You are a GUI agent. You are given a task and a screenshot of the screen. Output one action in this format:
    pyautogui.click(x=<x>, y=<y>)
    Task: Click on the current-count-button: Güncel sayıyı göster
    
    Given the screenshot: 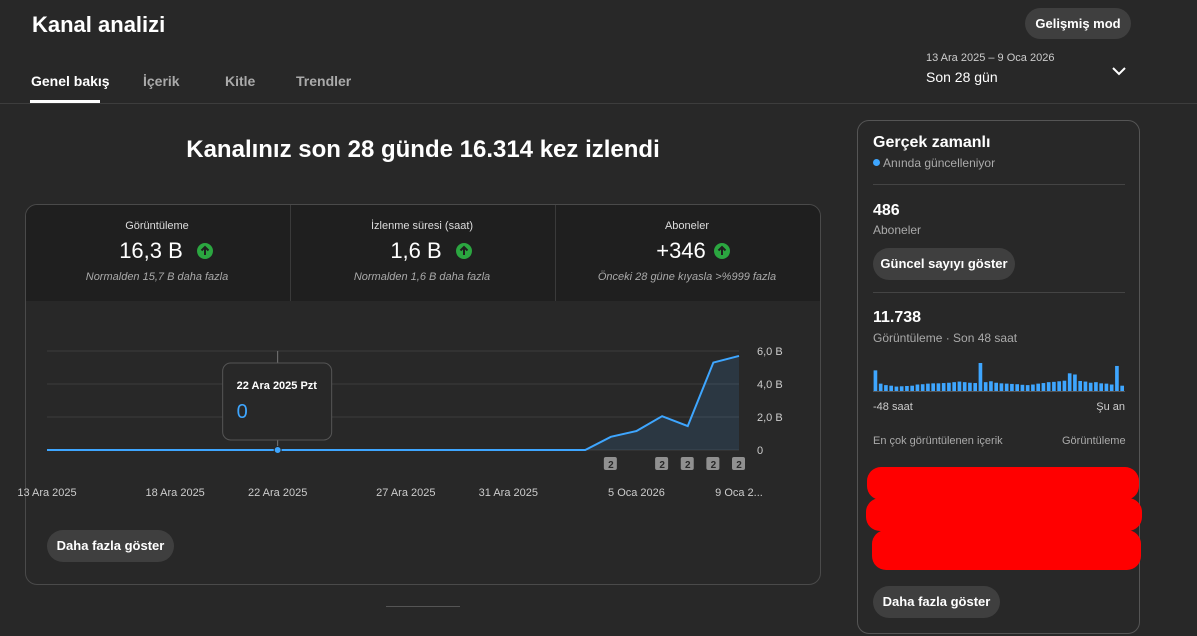 What is the action you would take?
    pyautogui.click(x=944, y=264)
    